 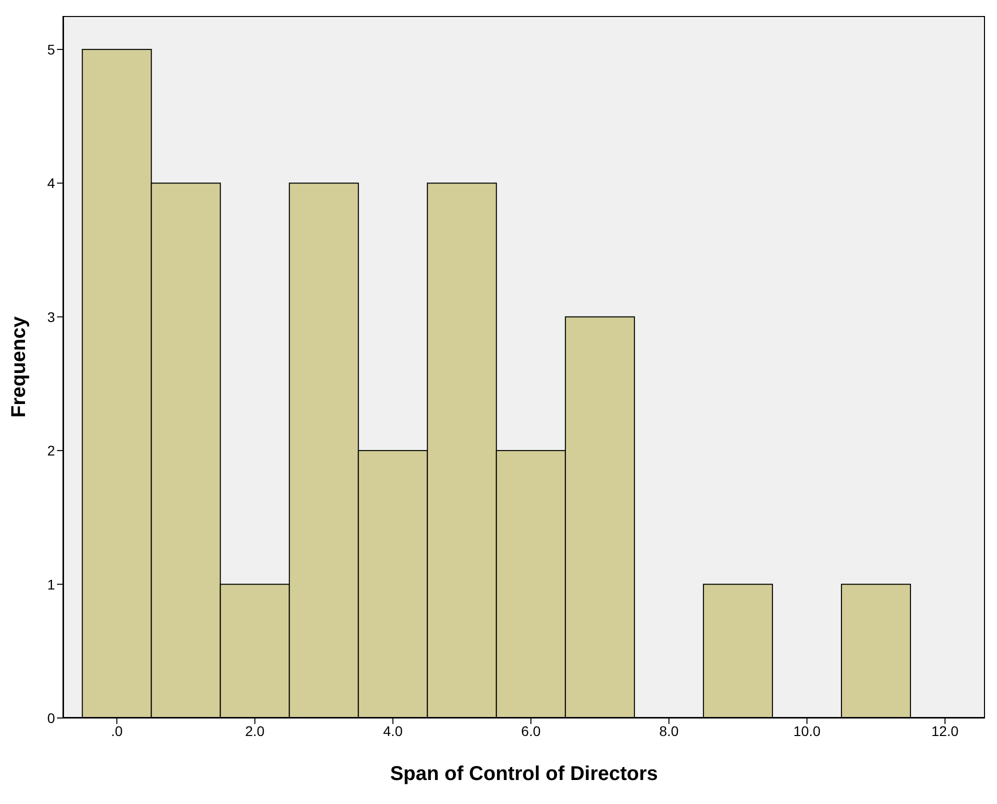 What do you see at coordinates (669, 730) in the screenshot?
I see `x-tick-label: 8.0` at bounding box center [669, 730].